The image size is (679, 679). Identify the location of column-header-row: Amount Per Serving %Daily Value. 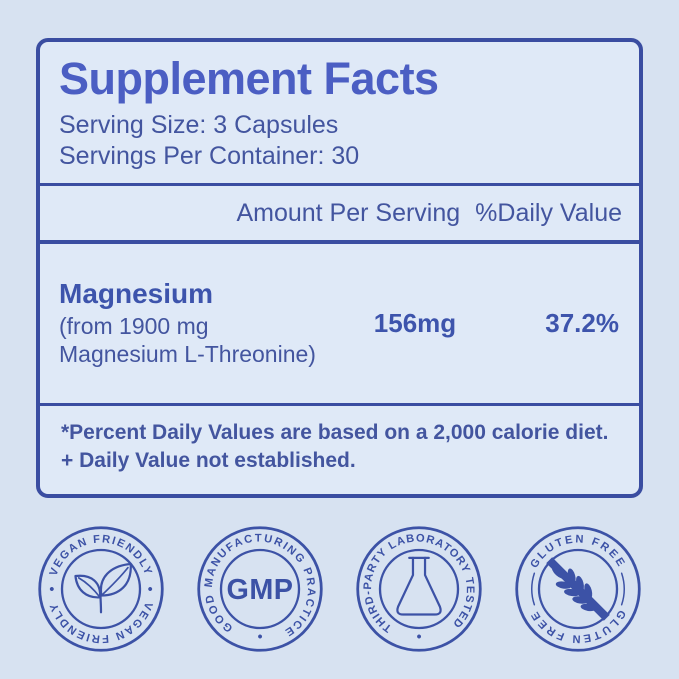
(339, 215).